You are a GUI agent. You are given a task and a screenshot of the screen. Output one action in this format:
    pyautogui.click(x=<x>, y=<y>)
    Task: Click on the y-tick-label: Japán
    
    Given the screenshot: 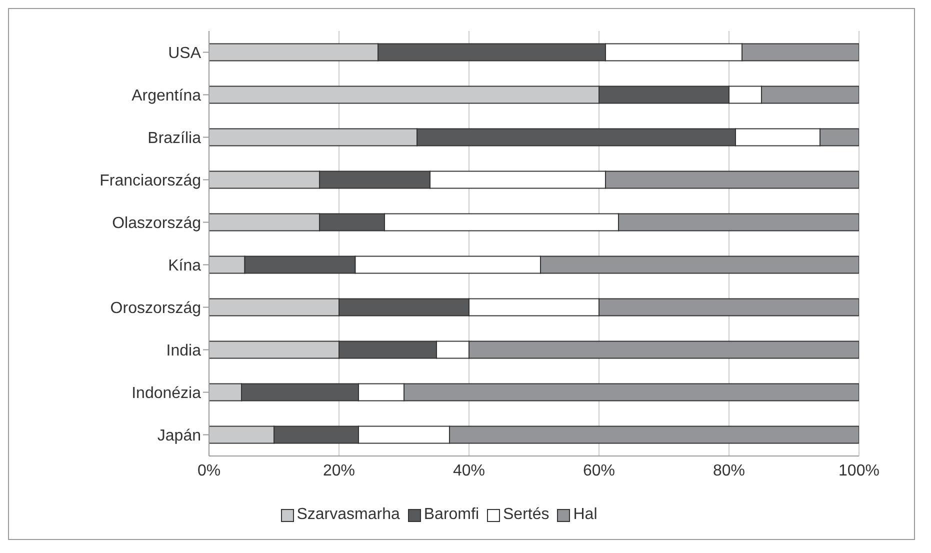 What is the action you would take?
    pyautogui.click(x=179, y=435)
    